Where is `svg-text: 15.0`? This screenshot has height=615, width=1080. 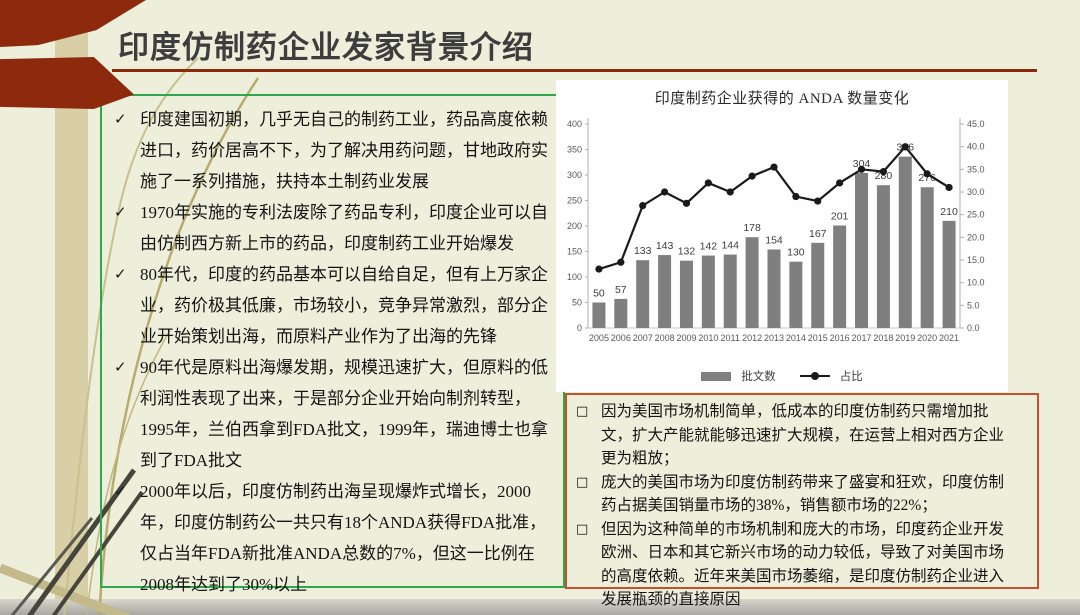 svg-text: 15.0 is located at coordinates (976, 260).